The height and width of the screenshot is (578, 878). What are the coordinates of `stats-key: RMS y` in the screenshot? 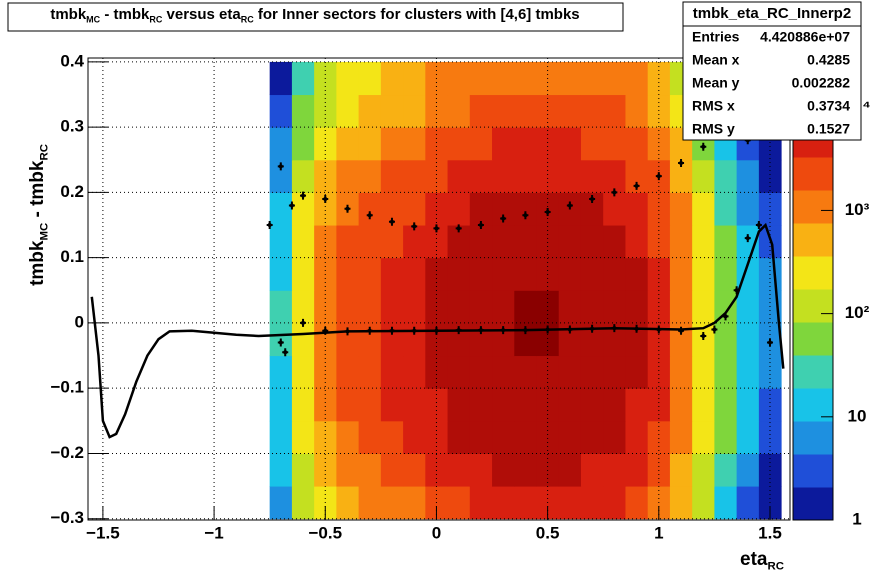 It's located at (713, 129).